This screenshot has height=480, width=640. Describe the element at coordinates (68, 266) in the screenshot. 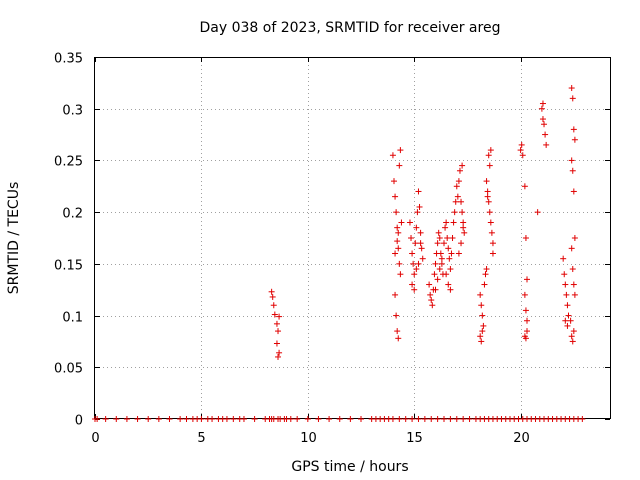

I see `y-tick-label: 0.15` at that location.